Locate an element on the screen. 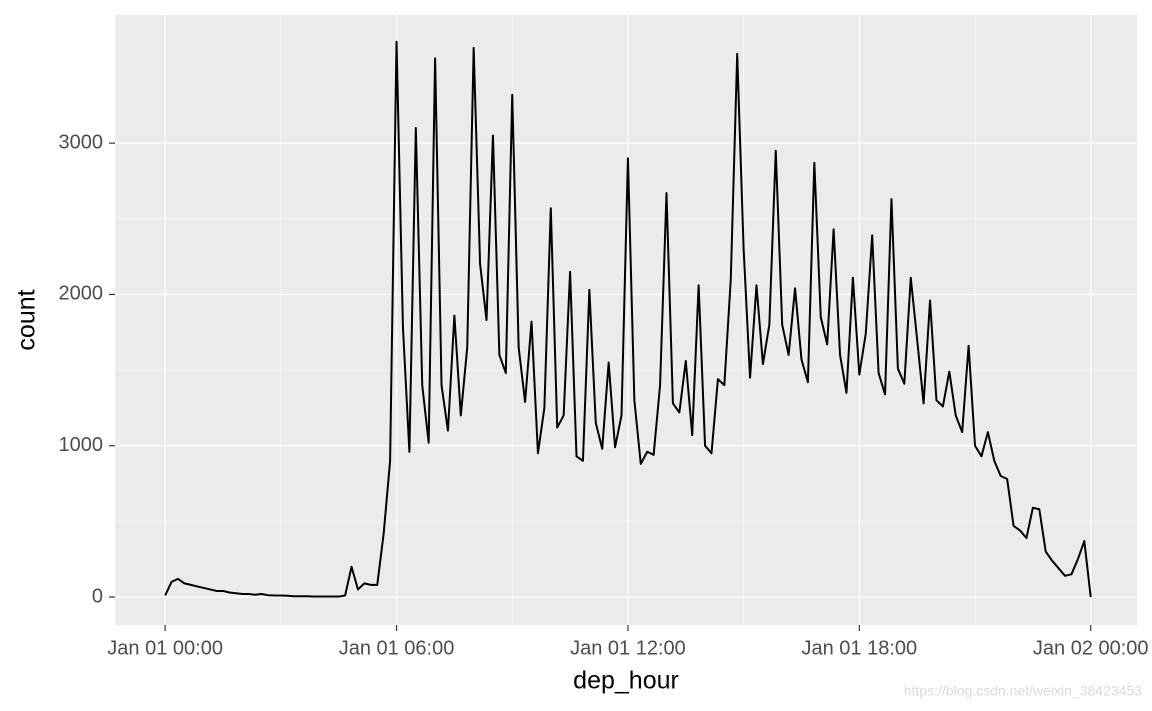 The height and width of the screenshot is (711, 1152). x-tick-label: Jan 02 00:00 is located at coordinates (1091, 648).